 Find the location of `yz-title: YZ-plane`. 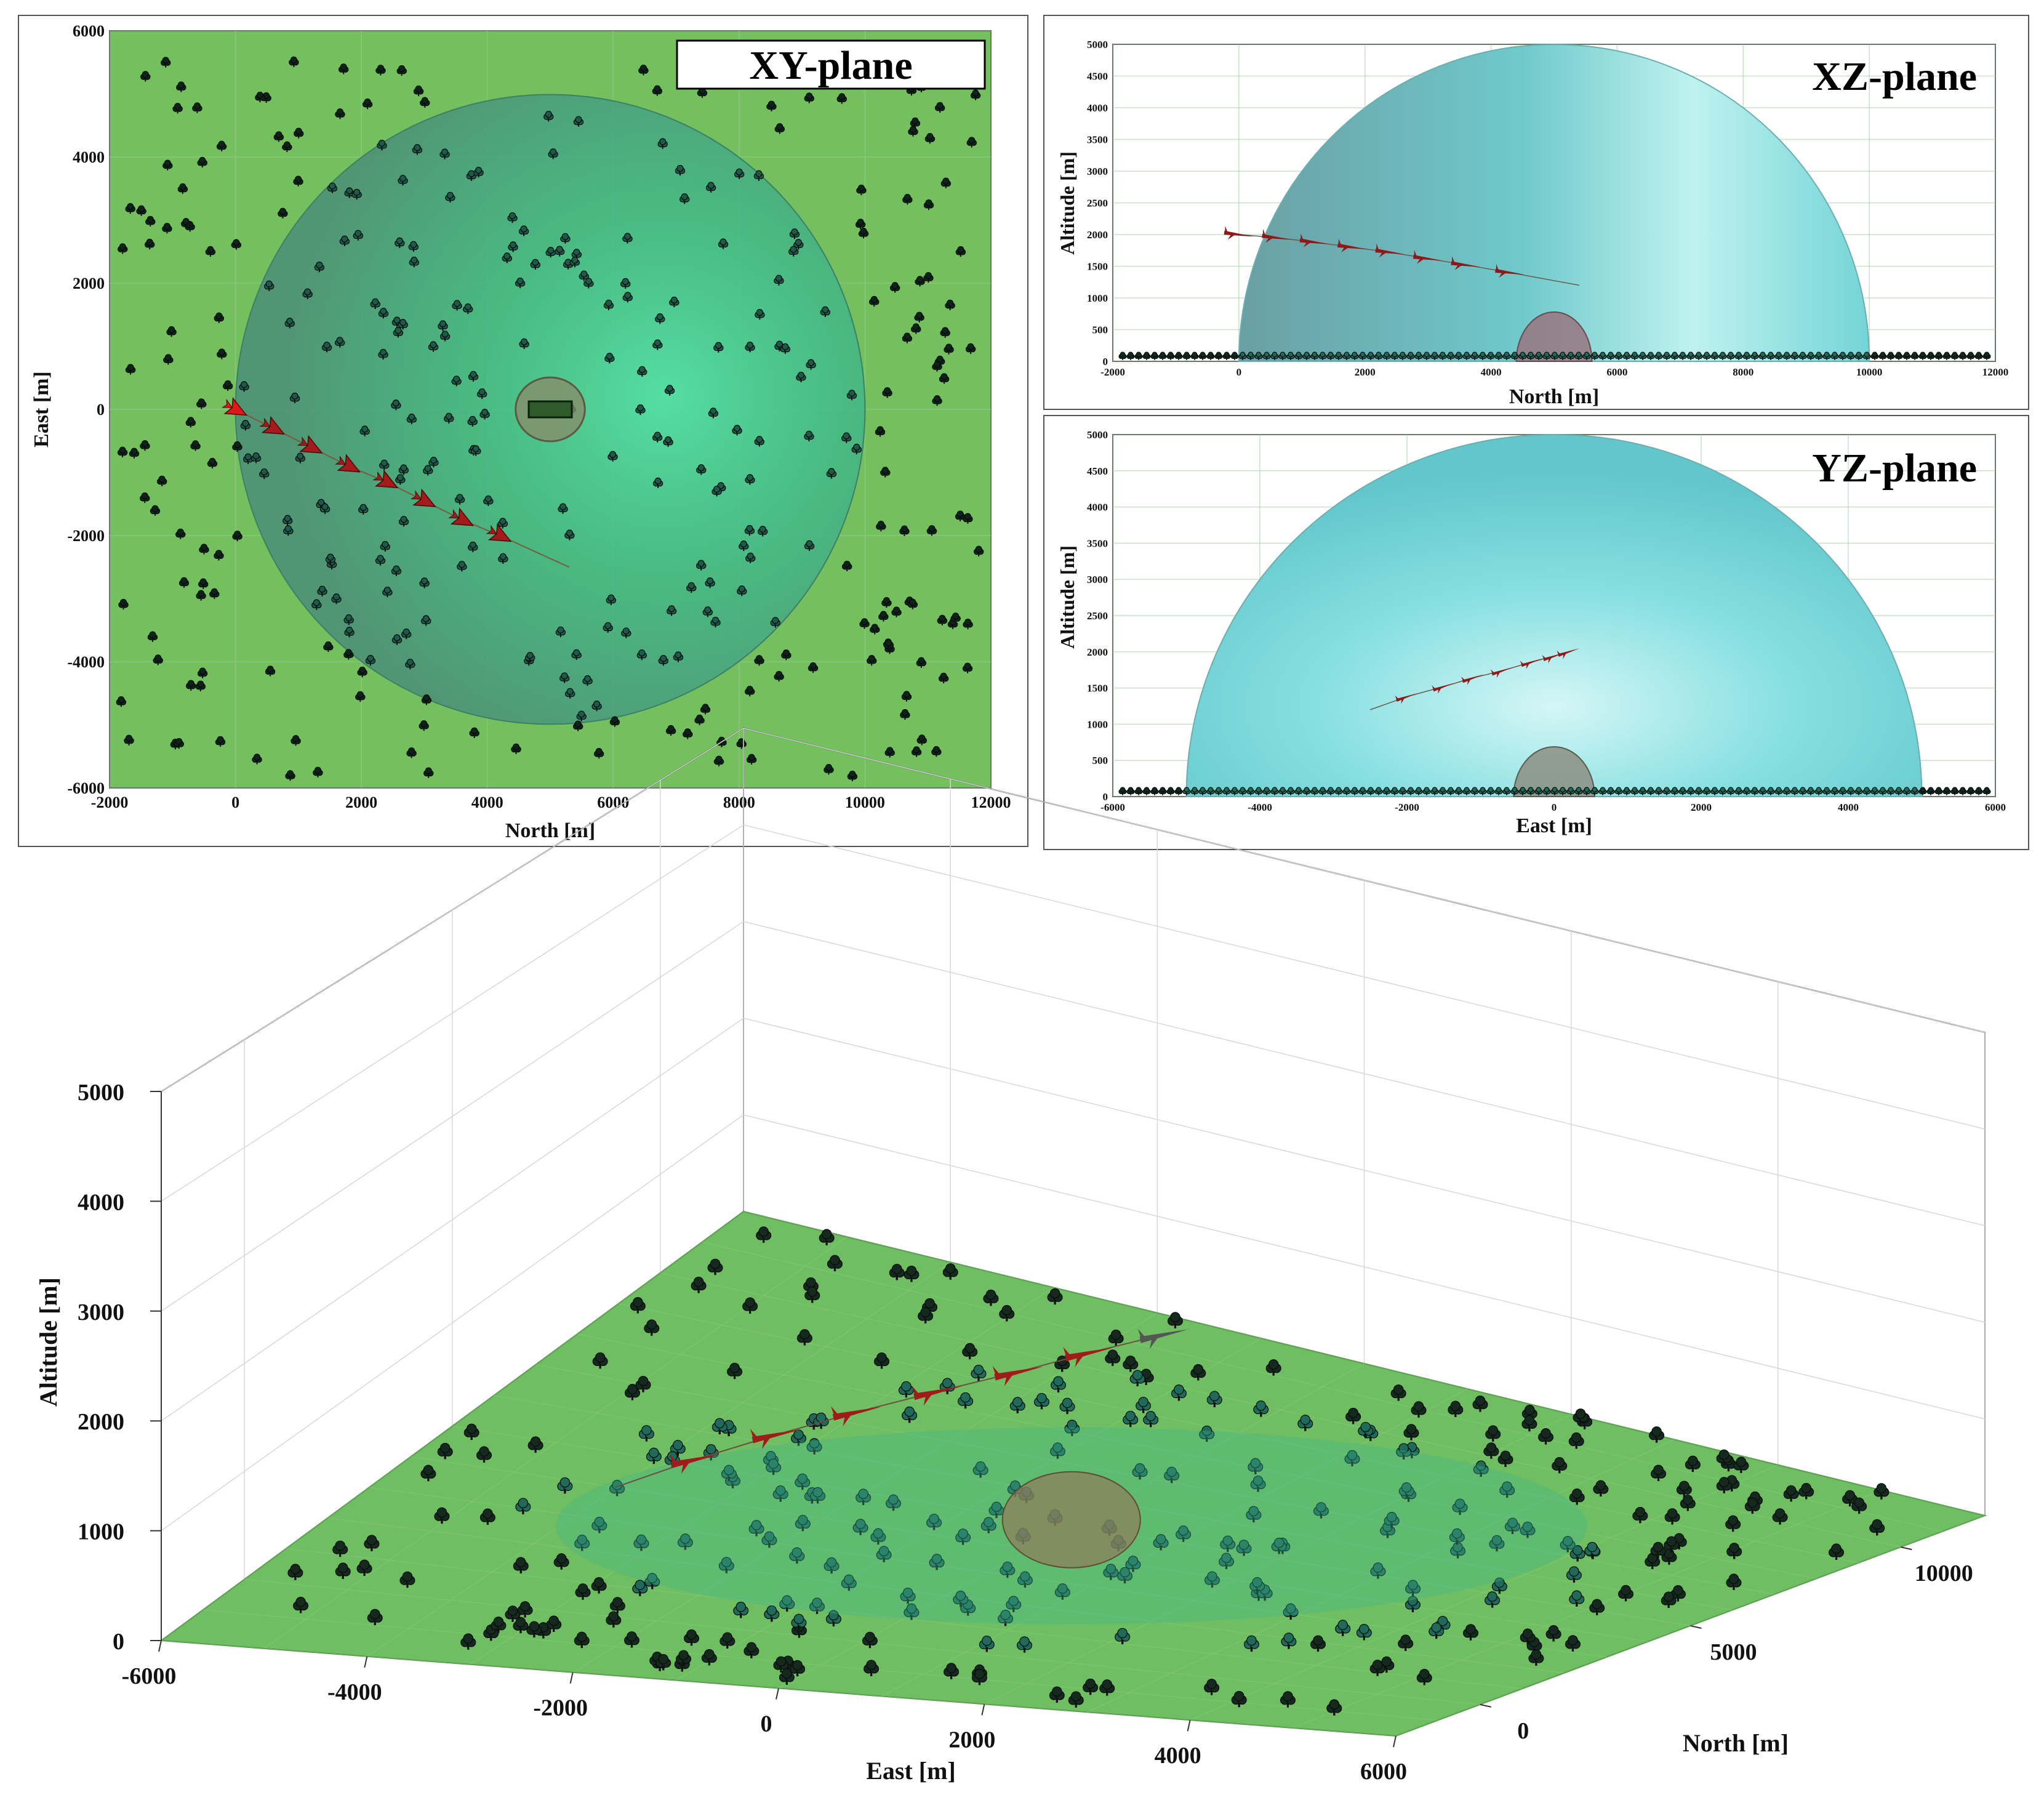

yz-title: YZ-plane is located at coordinates (1894, 468).